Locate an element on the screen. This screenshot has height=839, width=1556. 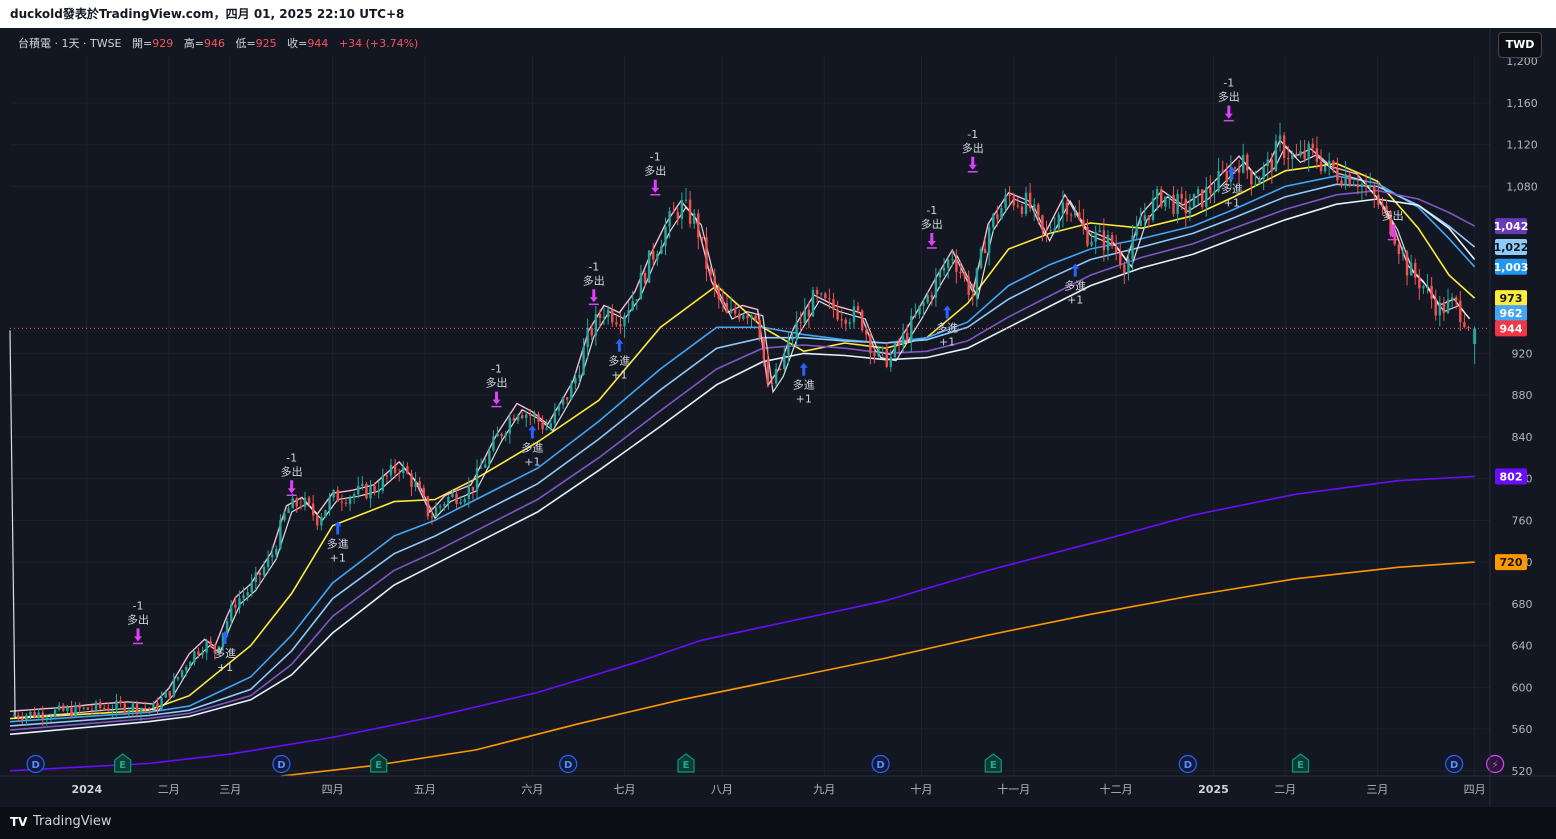
open-label: 開= is located at coordinates (142, 43).